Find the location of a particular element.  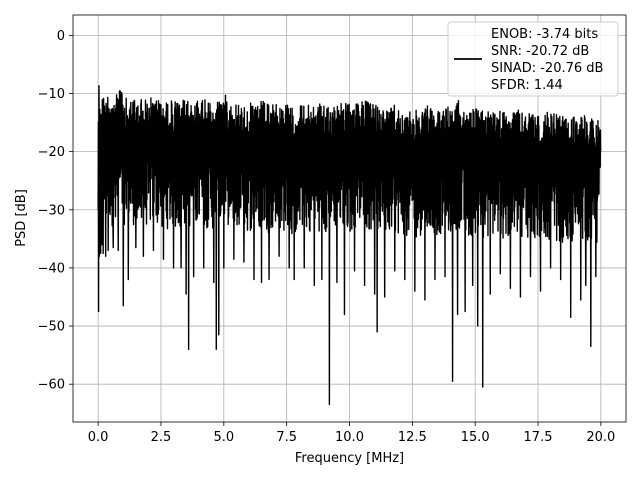

x-tick-label: 2.5 is located at coordinates (161, 437).